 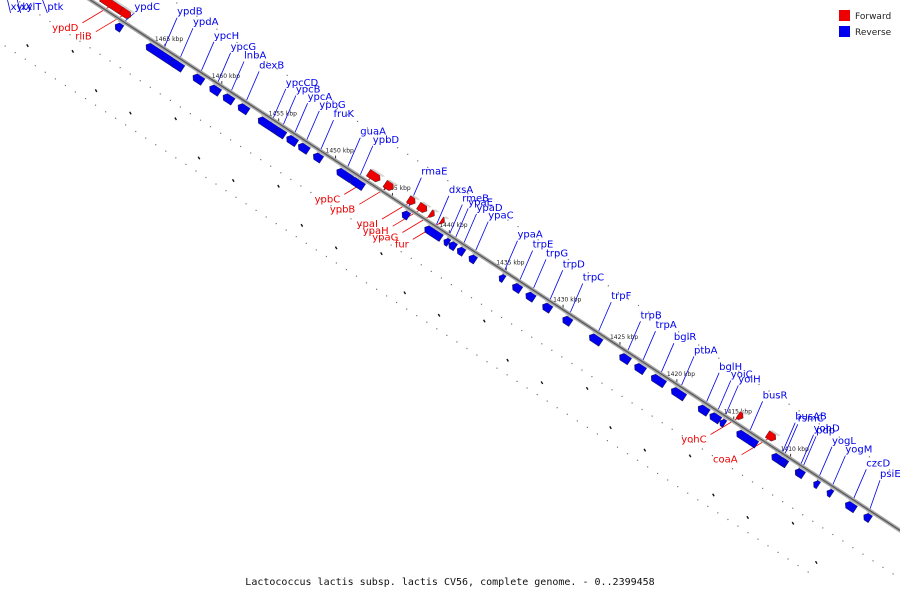 What do you see at coordinates (206, 22) in the screenshot?
I see `gene-label-ypdA: ypdA` at bounding box center [206, 22].